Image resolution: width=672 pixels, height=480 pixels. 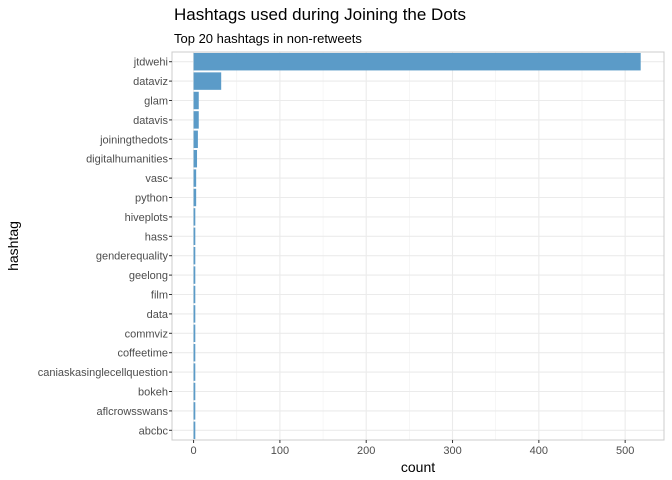 I want to click on bar-vasc, so click(x=195, y=178).